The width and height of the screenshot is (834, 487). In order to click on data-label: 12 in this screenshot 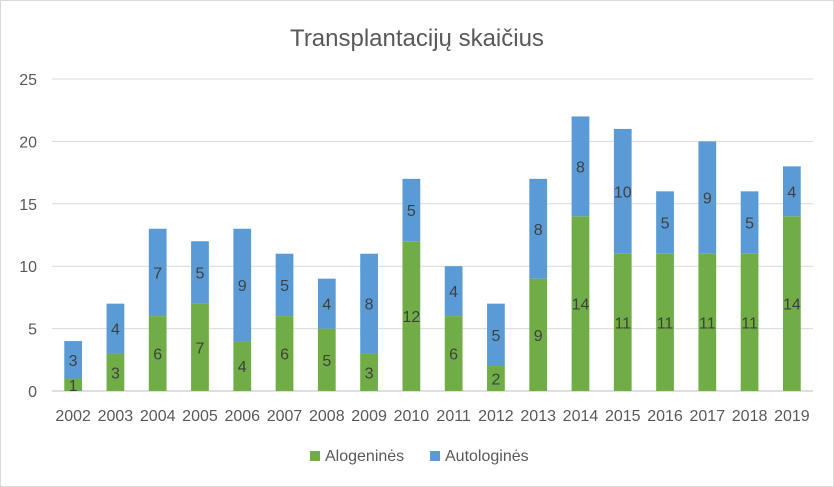, I will do `click(411, 317)`.